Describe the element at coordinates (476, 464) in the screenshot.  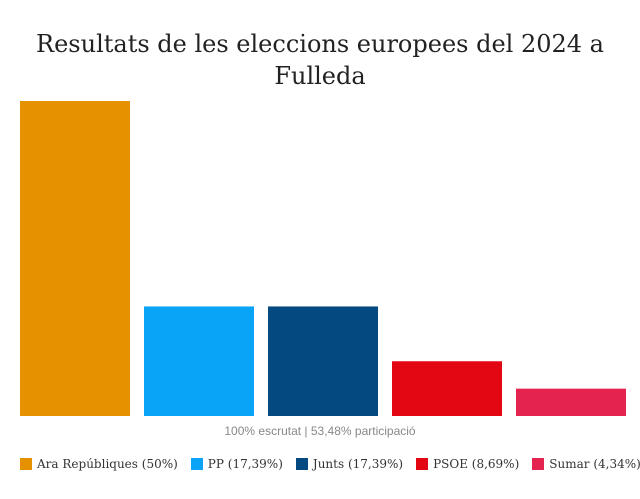
I see `legend-label: PSOE (8,69%)` at that location.